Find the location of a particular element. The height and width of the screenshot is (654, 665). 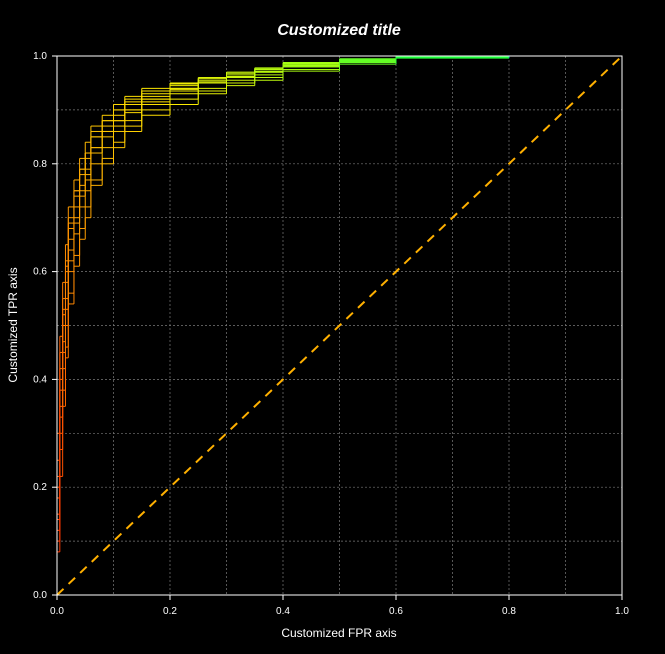

x-tick-label: 0.6 is located at coordinates (396, 611).